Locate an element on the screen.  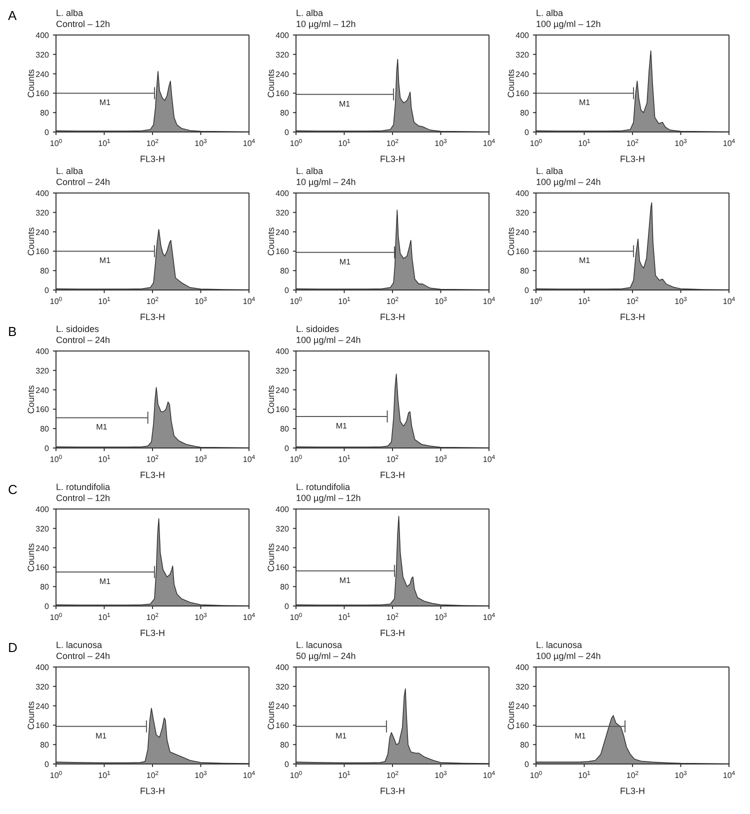
chart-title: L. sidoides is located at coordinates (78, 329).